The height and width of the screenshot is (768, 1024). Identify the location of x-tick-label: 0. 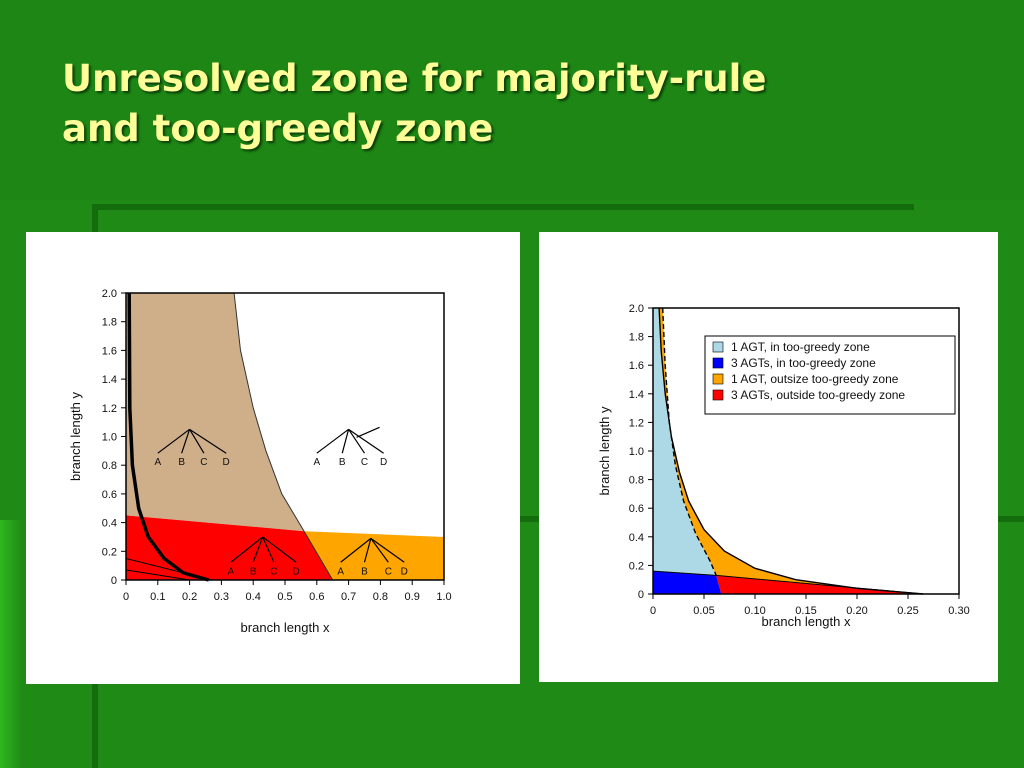
(653, 611).